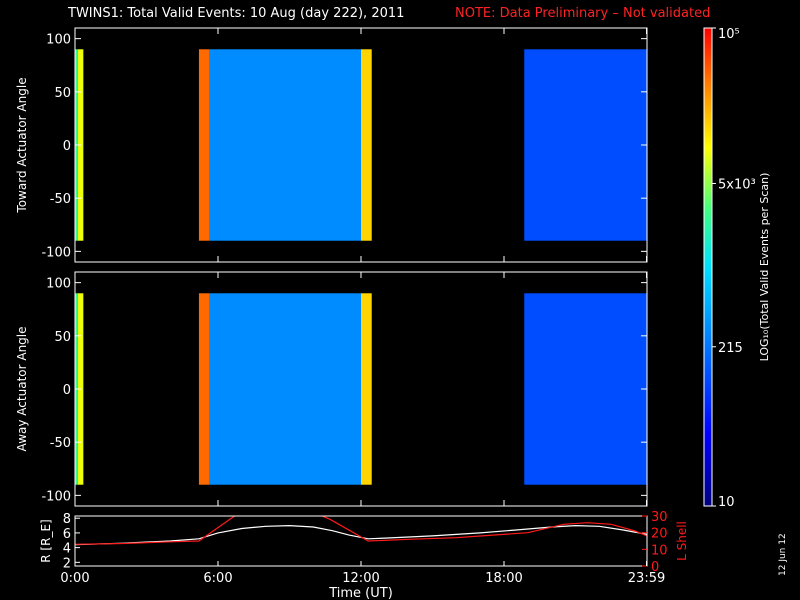 This screenshot has height=600, width=800. I want to click on r-ytick-label: 6, so click(67, 534).